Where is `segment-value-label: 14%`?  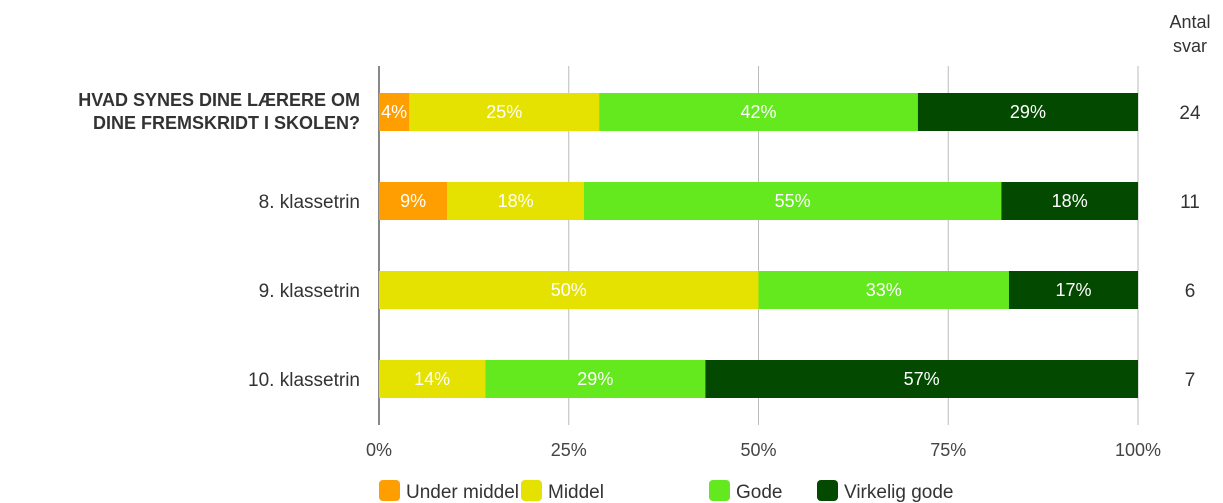 segment-value-label: 14% is located at coordinates (432, 379).